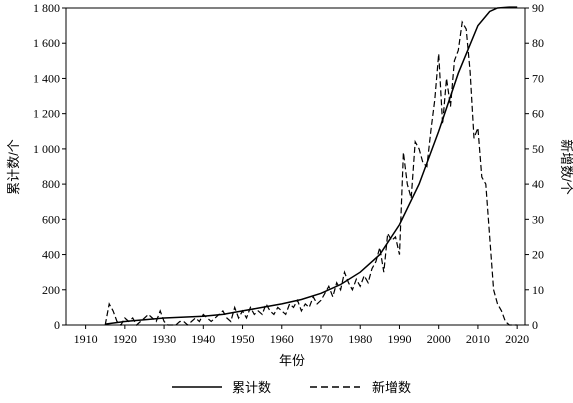  What do you see at coordinates (243, 339) in the screenshot?
I see `x-tick-label: 1950` at bounding box center [243, 339].